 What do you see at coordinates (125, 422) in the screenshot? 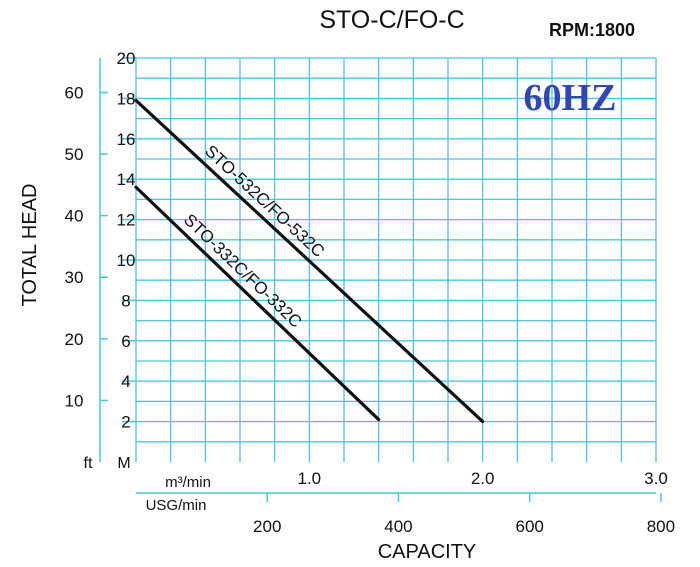
I see `y-tick-label-m: 2` at bounding box center [125, 422].